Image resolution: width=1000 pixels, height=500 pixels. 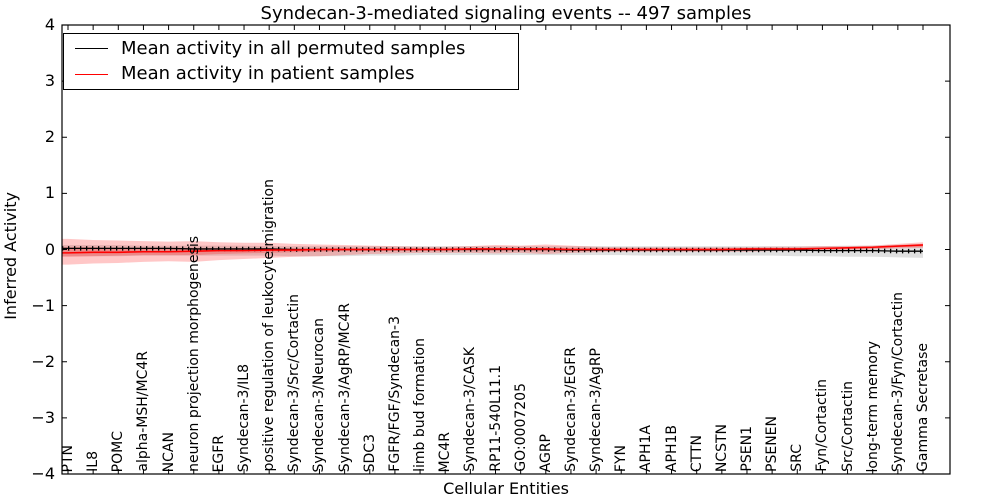 What do you see at coordinates (118, 451) in the screenshot?
I see `x-tick-label: POMC` at bounding box center [118, 451].